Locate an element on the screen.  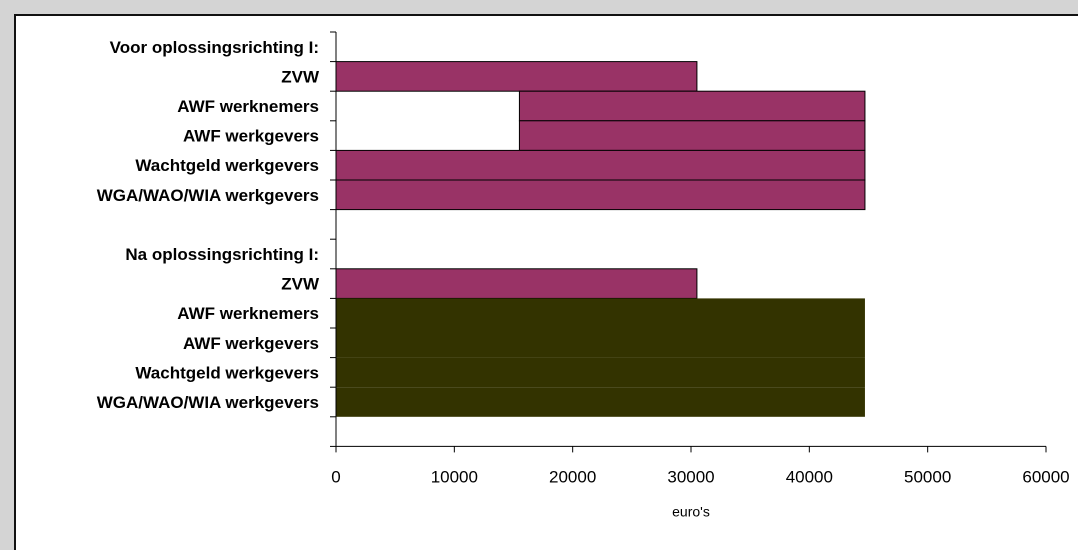
x-tick-label: 40000 is located at coordinates (809, 476).